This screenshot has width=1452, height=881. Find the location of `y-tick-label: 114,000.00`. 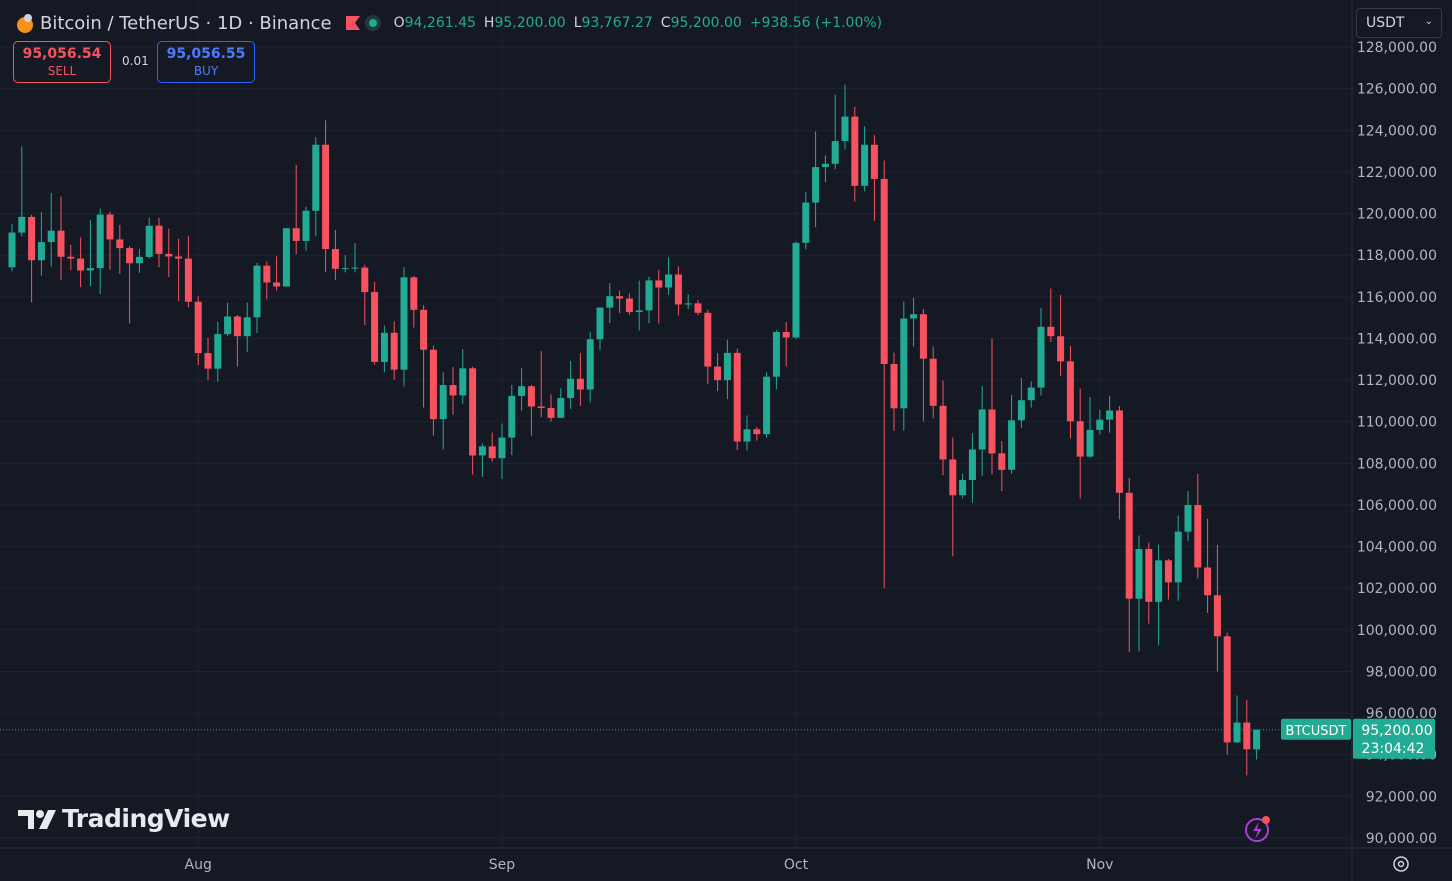

y-tick-label: 114,000.00 is located at coordinates (1397, 339).